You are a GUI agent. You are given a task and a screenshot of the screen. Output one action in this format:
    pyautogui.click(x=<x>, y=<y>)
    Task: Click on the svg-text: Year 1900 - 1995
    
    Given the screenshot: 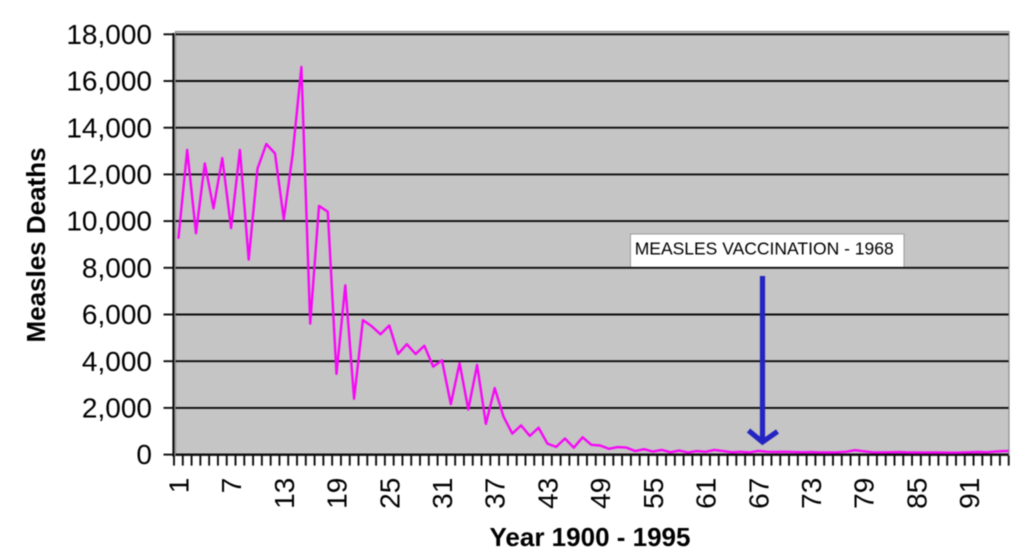 What is the action you would take?
    pyautogui.click(x=590, y=537)
    